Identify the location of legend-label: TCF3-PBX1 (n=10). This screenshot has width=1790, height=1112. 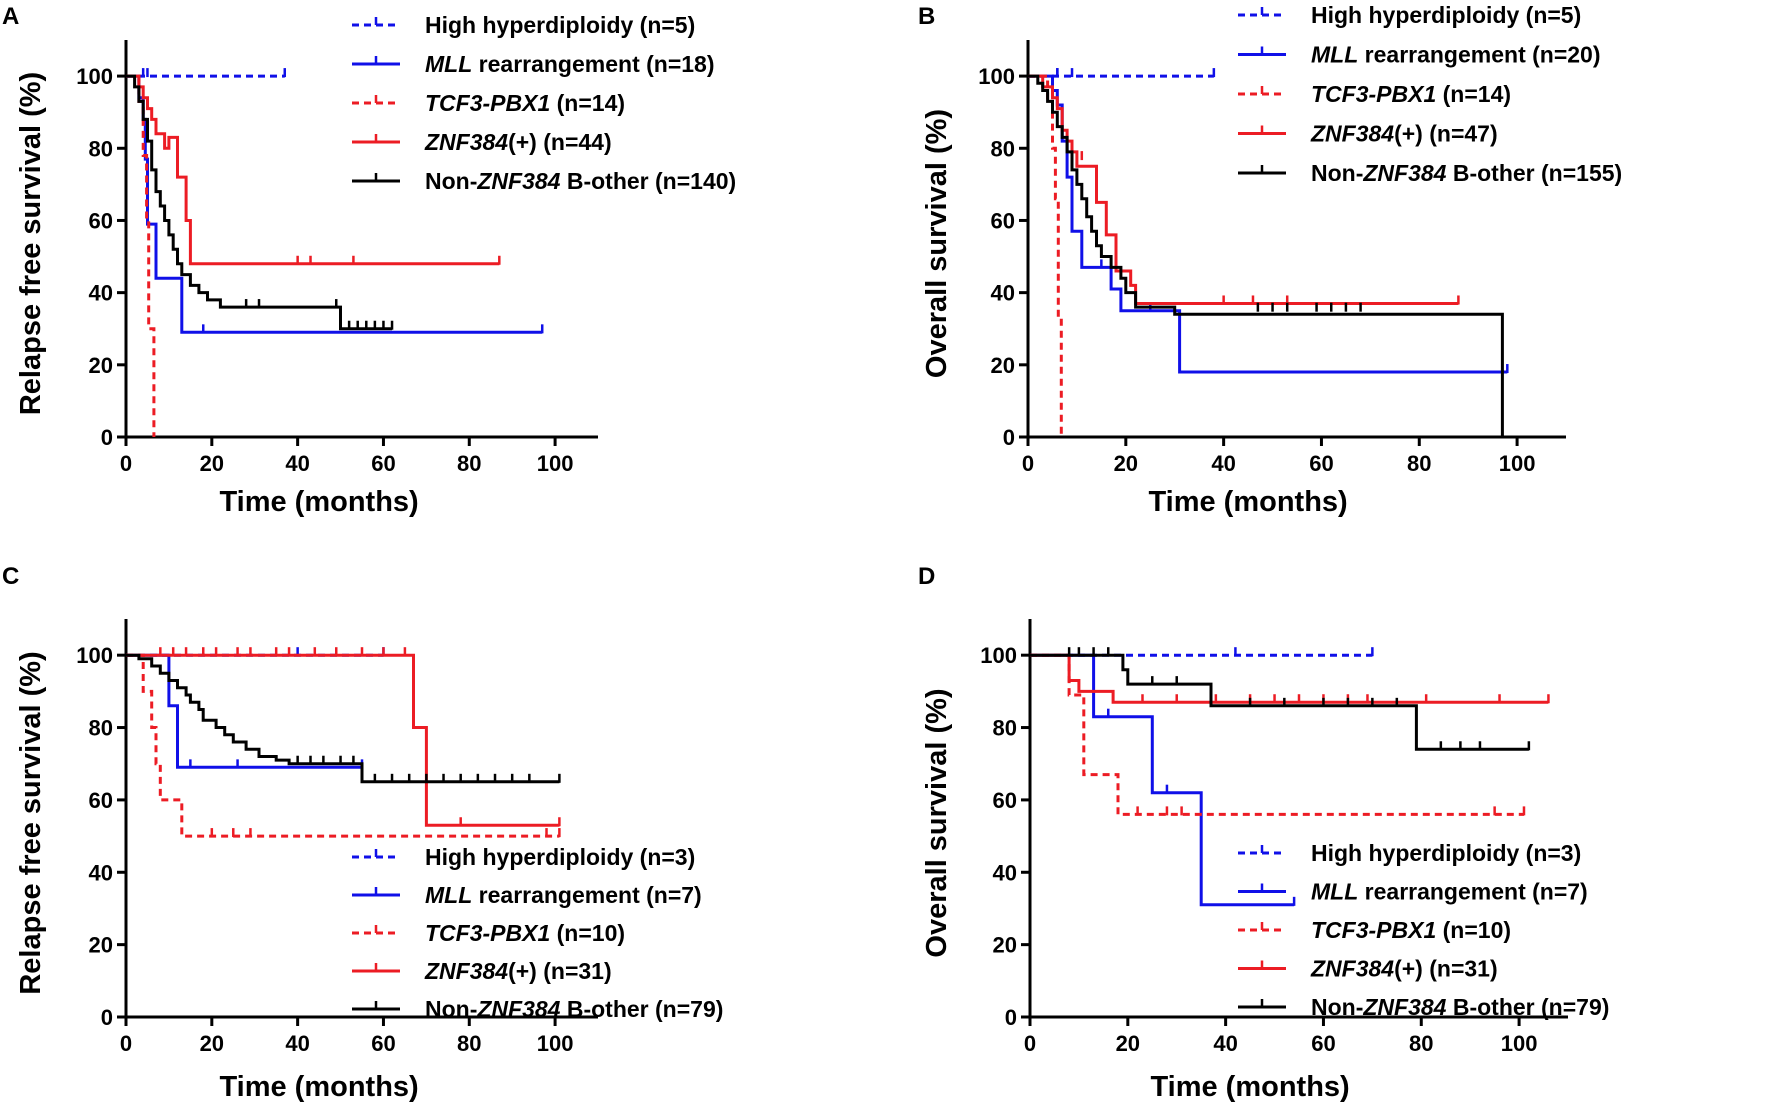
(525, 933).